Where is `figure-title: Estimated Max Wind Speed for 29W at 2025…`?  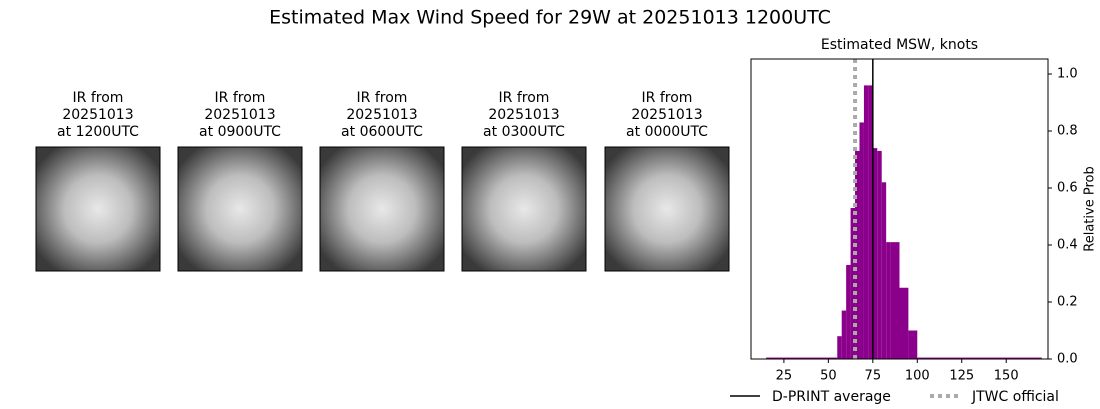 figure-title: Estimated Max Wind Speed for 29W at 2025… is located at coordinates (550, 18).